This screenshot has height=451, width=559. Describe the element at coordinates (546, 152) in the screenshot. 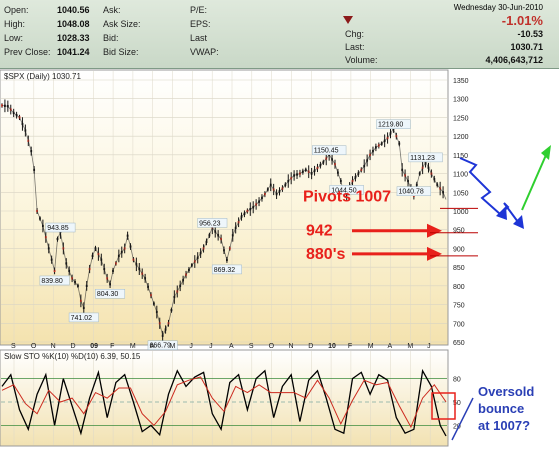

I see `forecast-up-arrowhead` at that location.